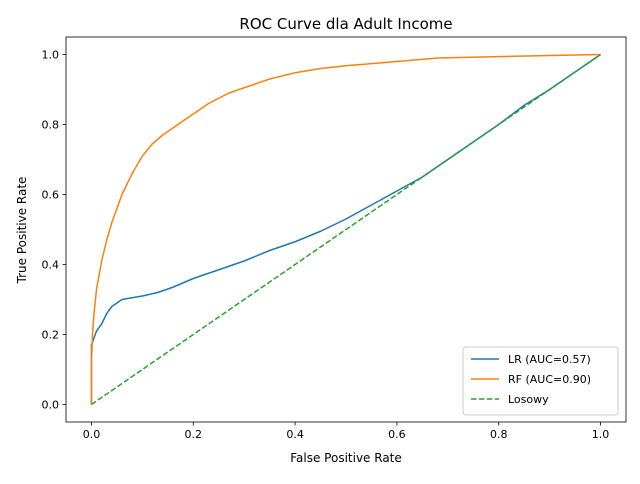 The image size is (640, 484). What do you see at coordinates (51, 405) in the screenshot?
I see `y-tick-label-0: 0.0` at bounding box center [51, 405].